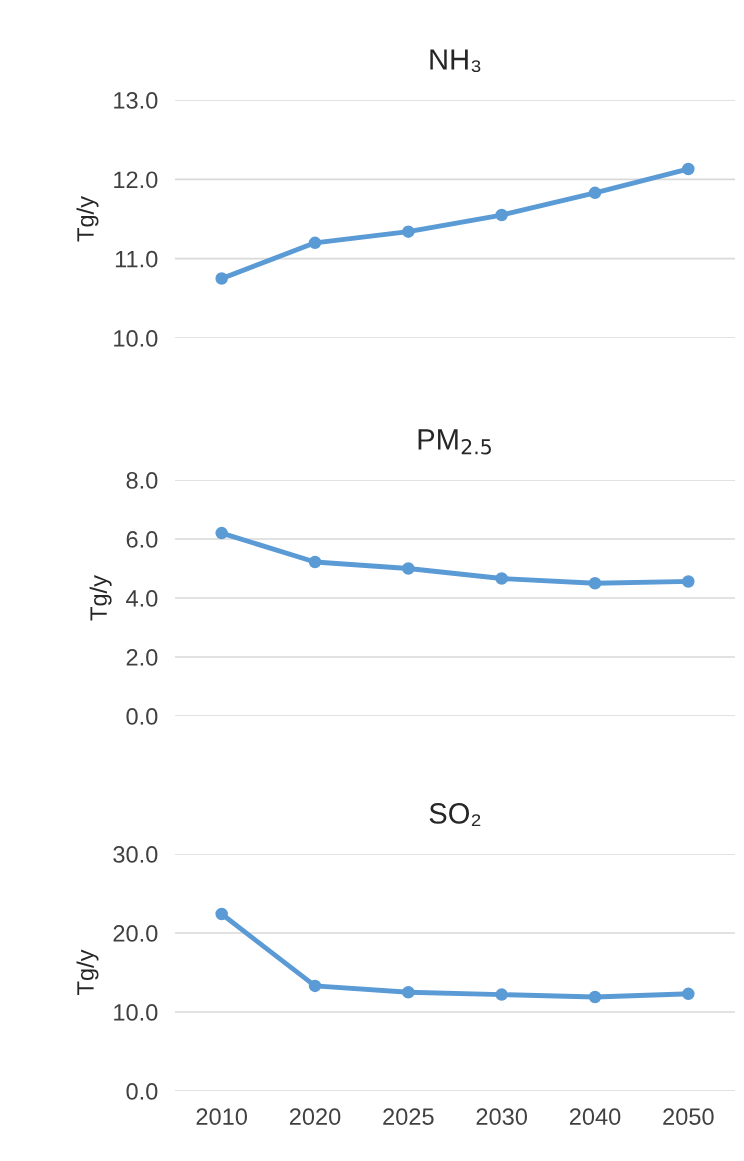 The image size is (744, 1161). Describe the element at coordinates (455, 814) in the screenshot. I see `chart-title: SO₂` at that location.